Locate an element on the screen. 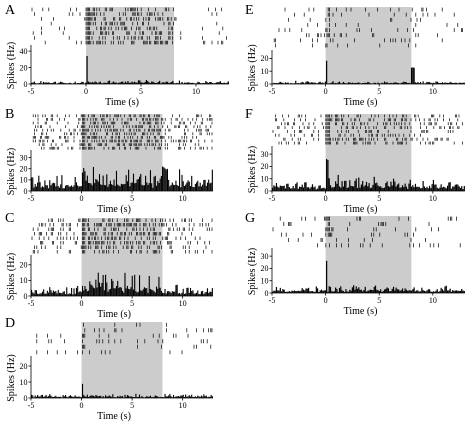  x-tick-label: 5 is located at coordinates (132, 405).